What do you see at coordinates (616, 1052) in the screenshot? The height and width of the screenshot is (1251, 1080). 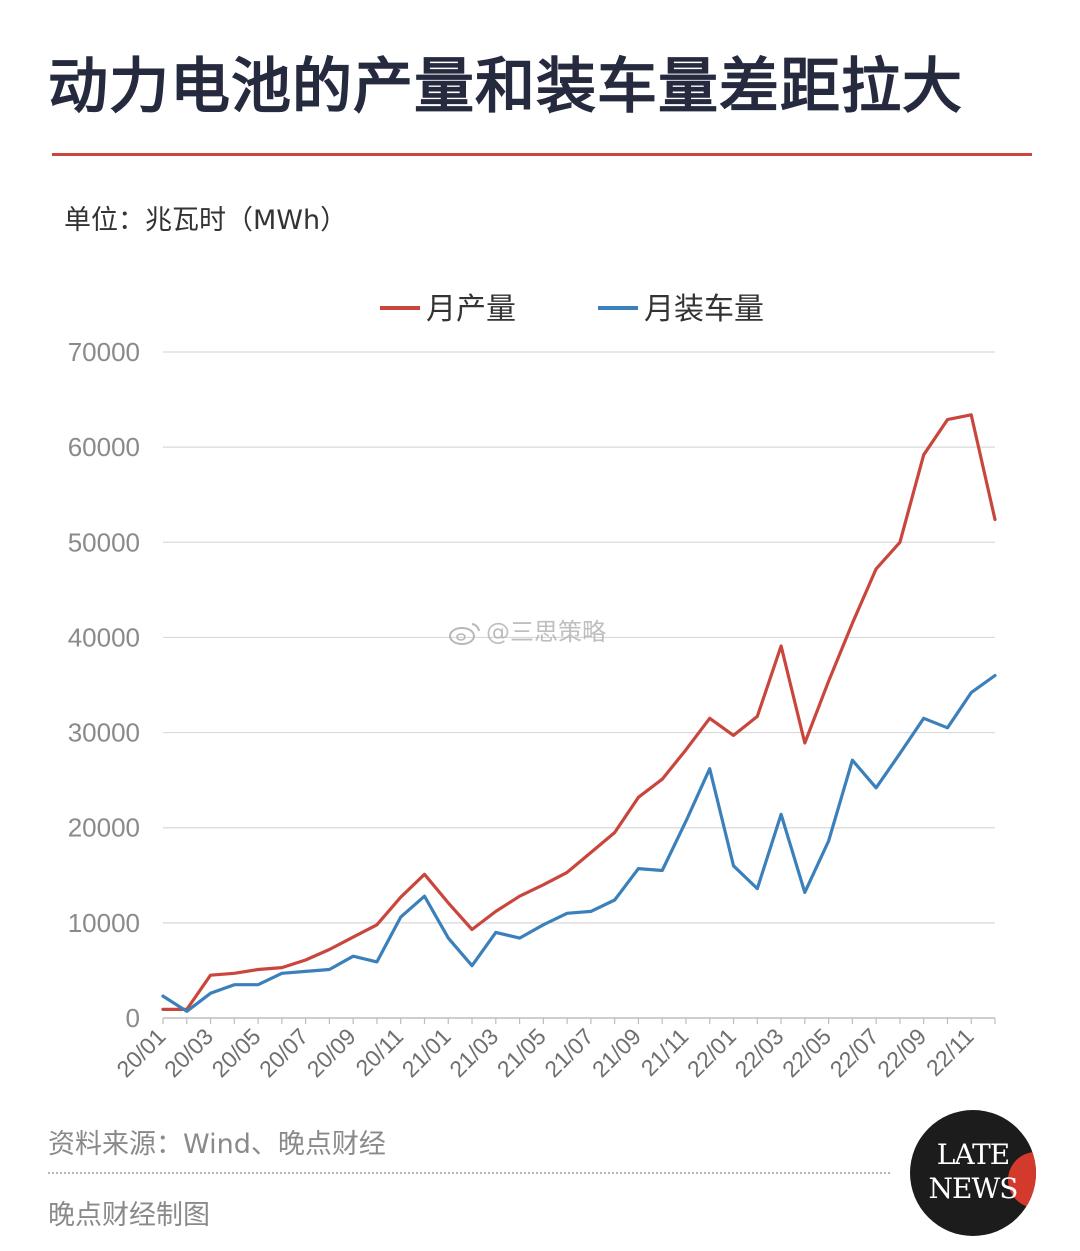 I see `x-tick-label: 21/09` at bounding box center [616, 1052].